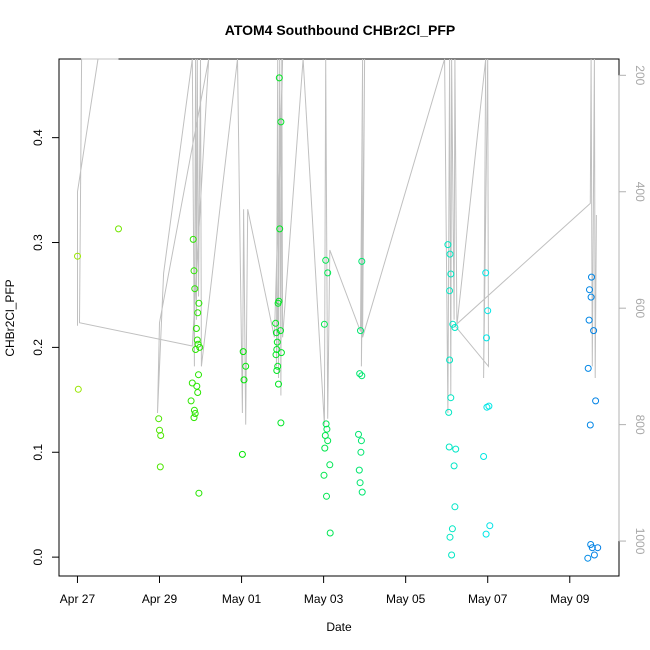 The width and height of the screenshot is (650, 650). Describe the element at coordinates (45, 347) in the screenshot. I see `y-axis: 0.0 0.1 0.2 0.3 0.4` at that location.